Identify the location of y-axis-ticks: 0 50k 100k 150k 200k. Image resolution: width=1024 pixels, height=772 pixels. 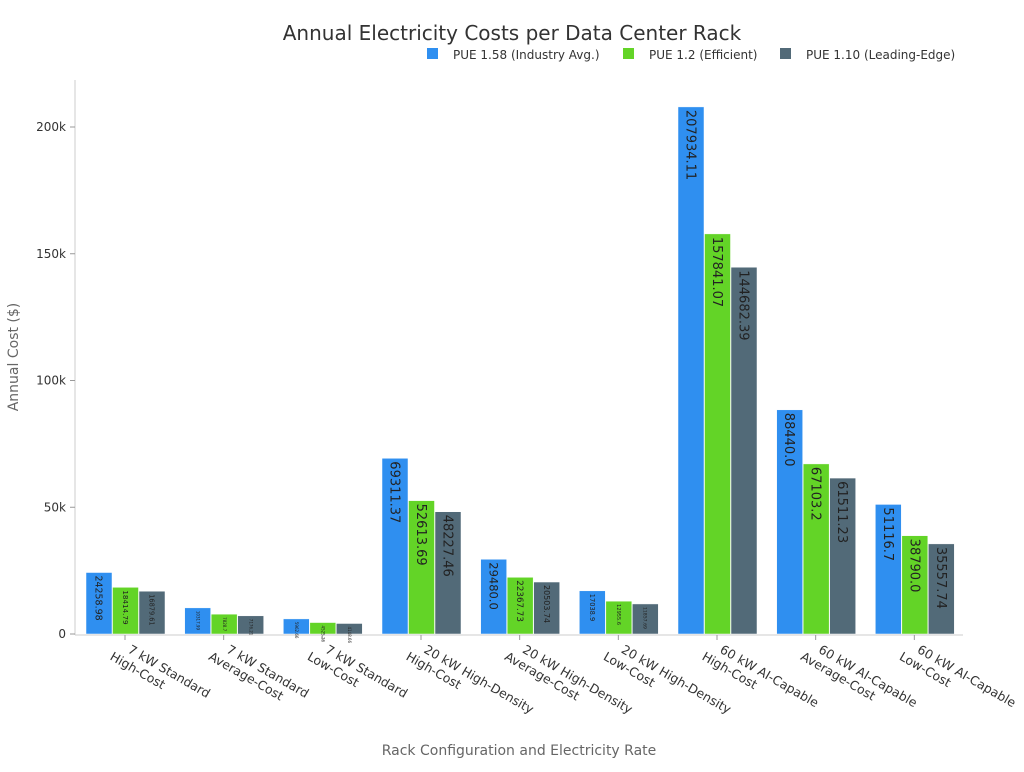
(55, 380).